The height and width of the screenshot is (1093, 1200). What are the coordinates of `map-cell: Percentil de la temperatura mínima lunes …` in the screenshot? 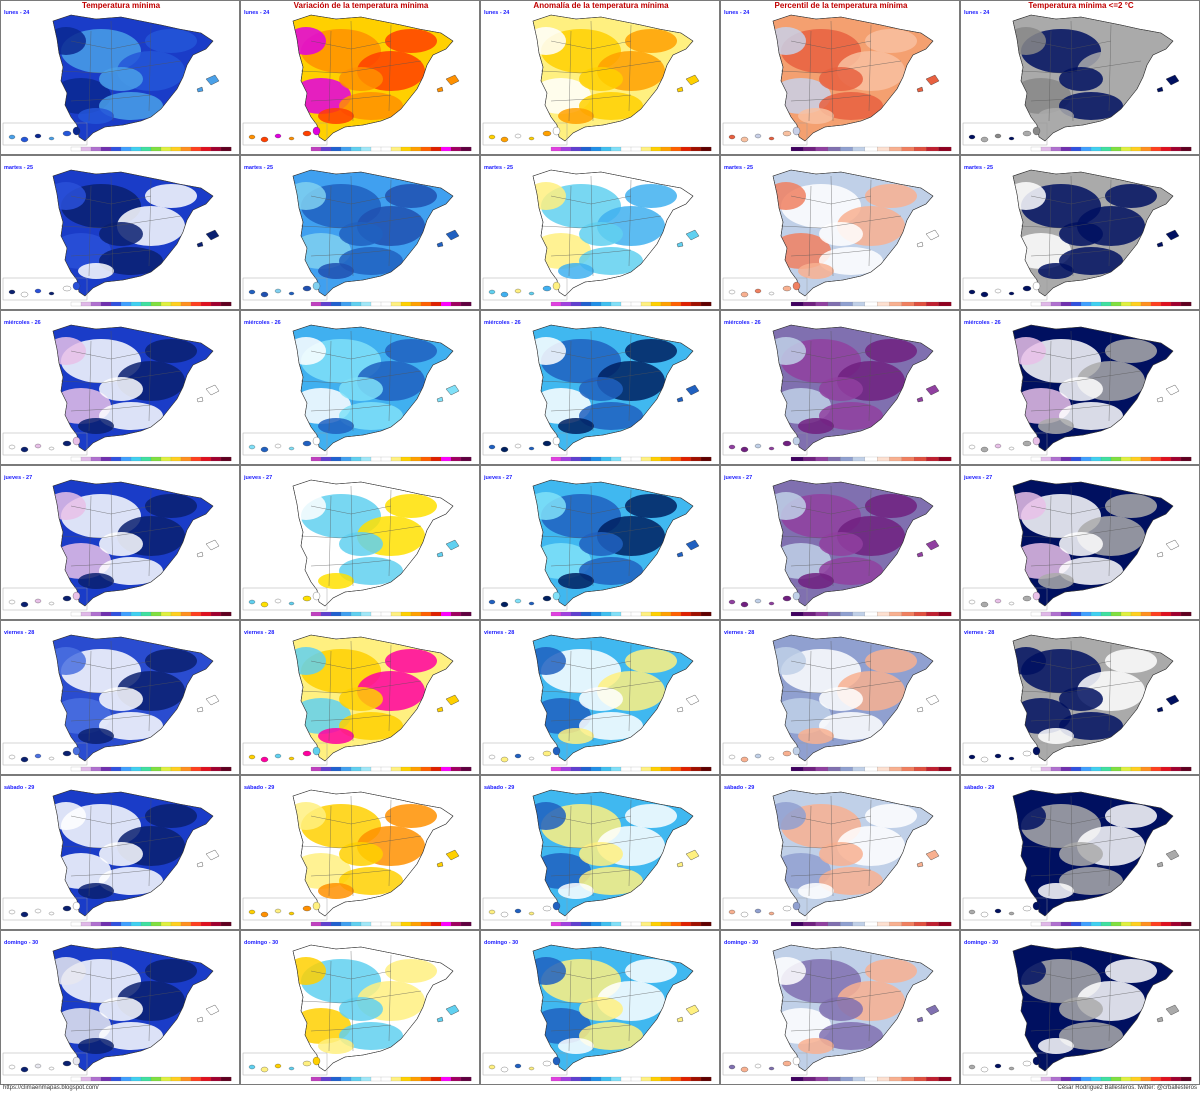 It's located at (840, 77).